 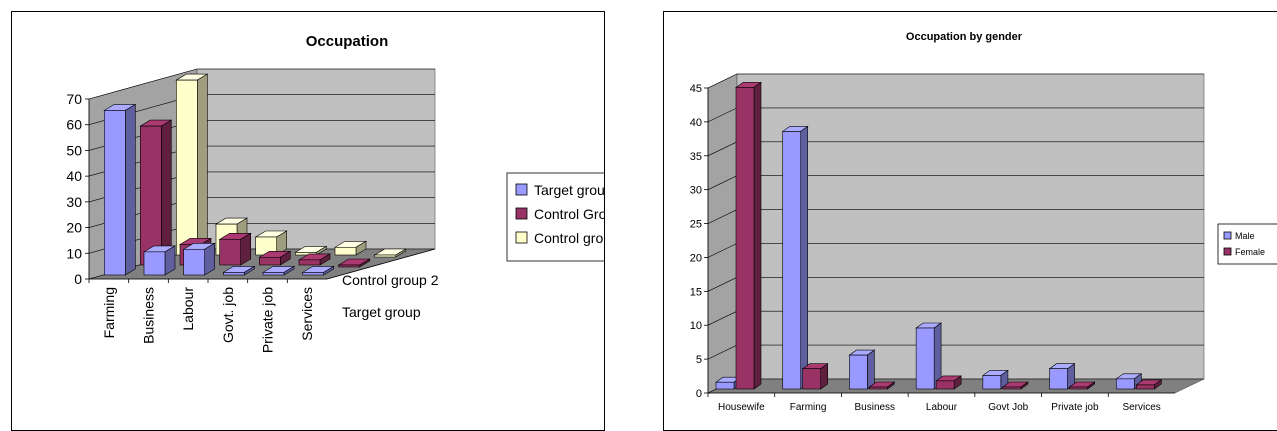 What do you see at coordinates (130, 189) in the screenshot?
I see `bar-target-group-farming-side` at bounding box center [130, 189].